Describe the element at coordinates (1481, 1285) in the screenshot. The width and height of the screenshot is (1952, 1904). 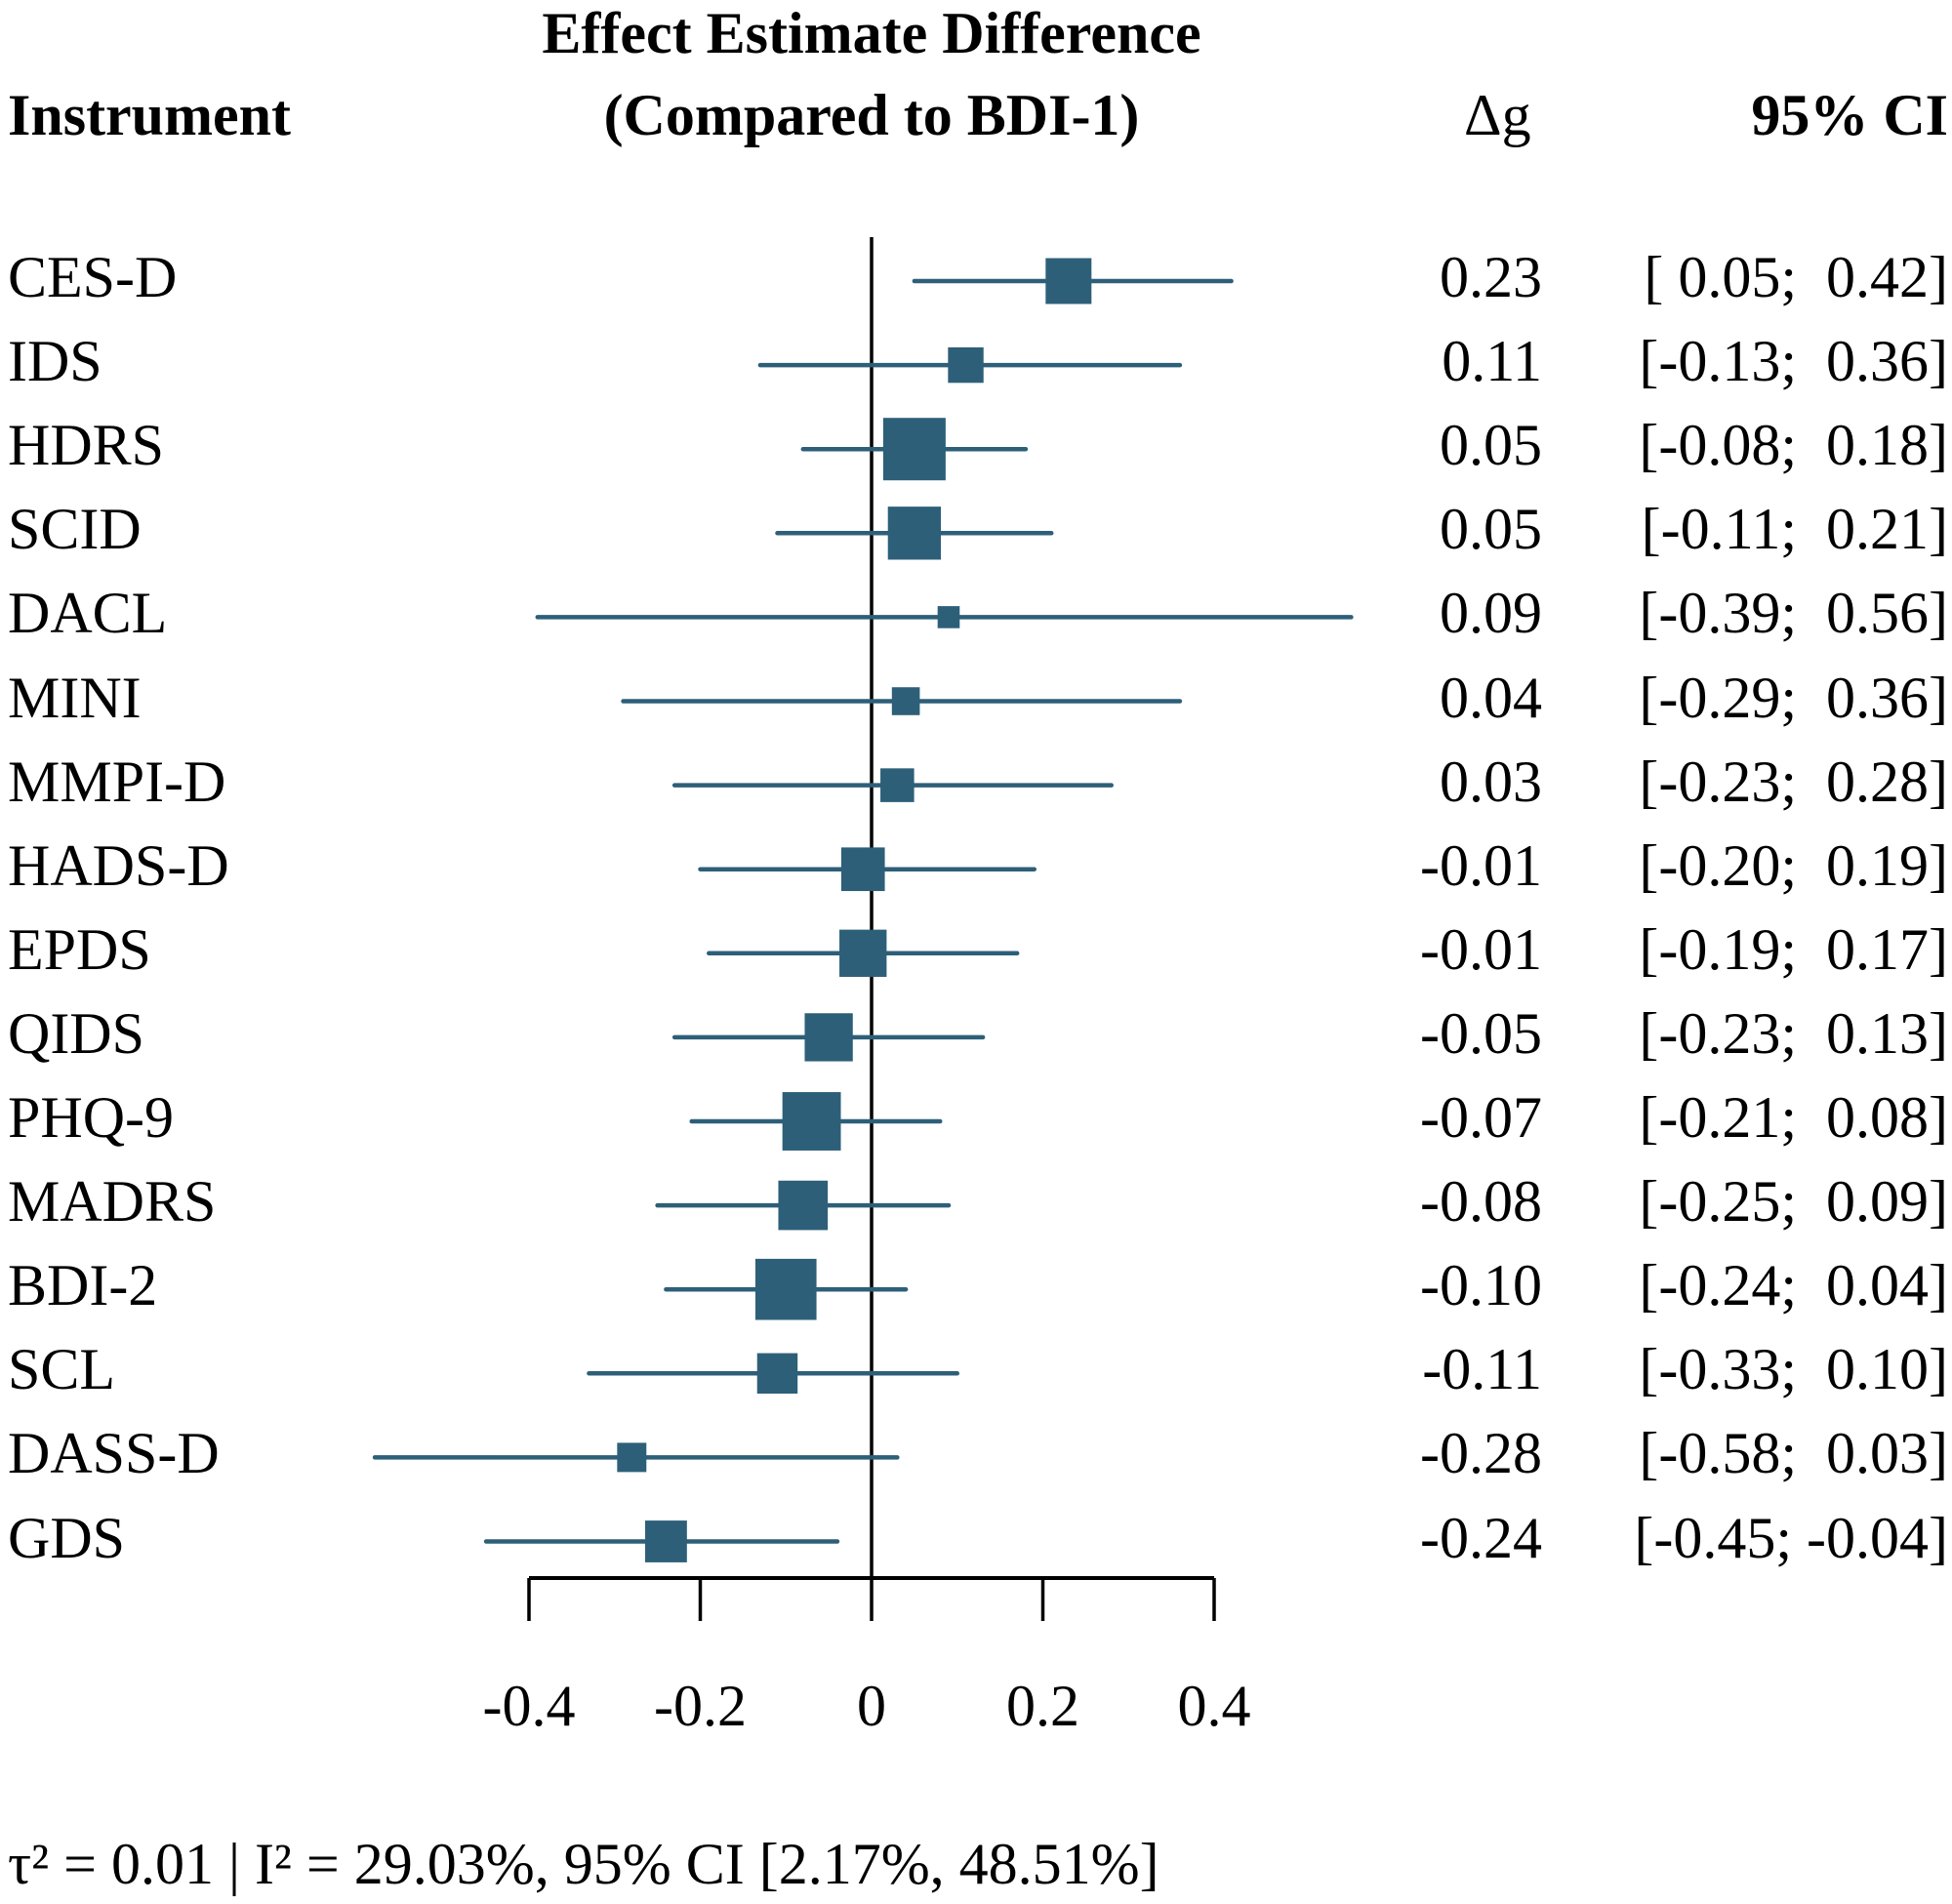
I see `delta-g-value: -0.10` at that location.